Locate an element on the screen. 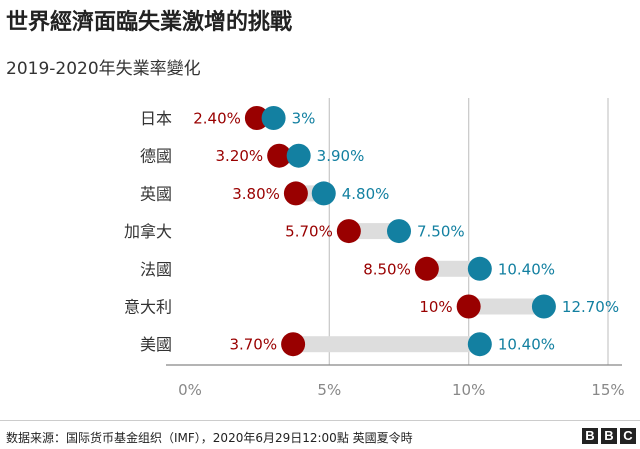 This screenshot has width=640, height=449. bbc-logo: B B C is located at coordinates (609, 436).